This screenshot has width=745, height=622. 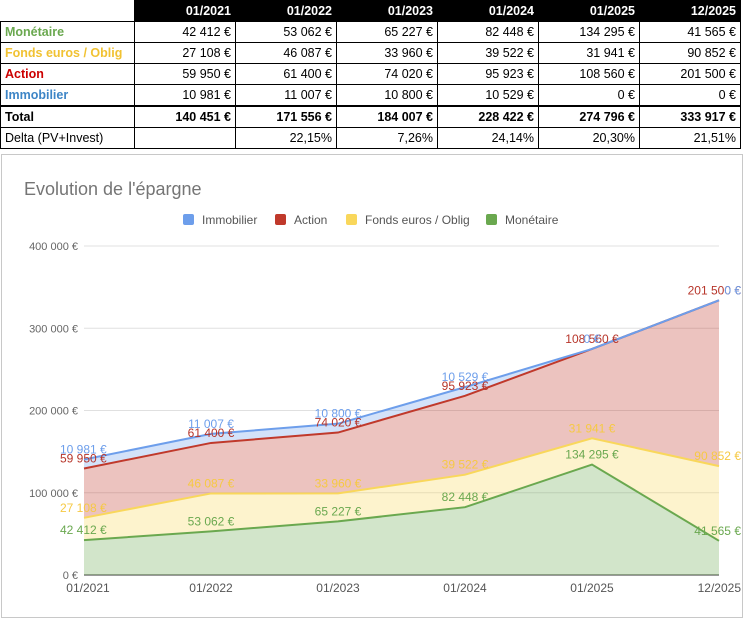 What do you see at coordinates (387, 74) in the screenshot?
I see `table-cell: 74 020 €` at bounding box center [387, 74].